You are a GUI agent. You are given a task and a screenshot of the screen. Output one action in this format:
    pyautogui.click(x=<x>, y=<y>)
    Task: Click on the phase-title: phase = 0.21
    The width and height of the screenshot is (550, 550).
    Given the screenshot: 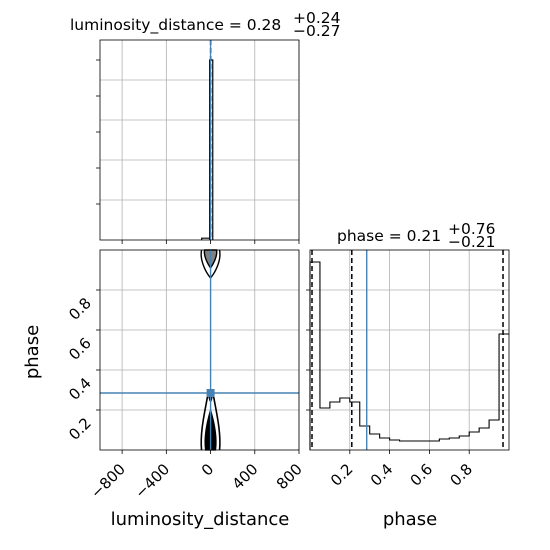 What is the action you would take?
    pyautogui.click(x=389, y=236)
    